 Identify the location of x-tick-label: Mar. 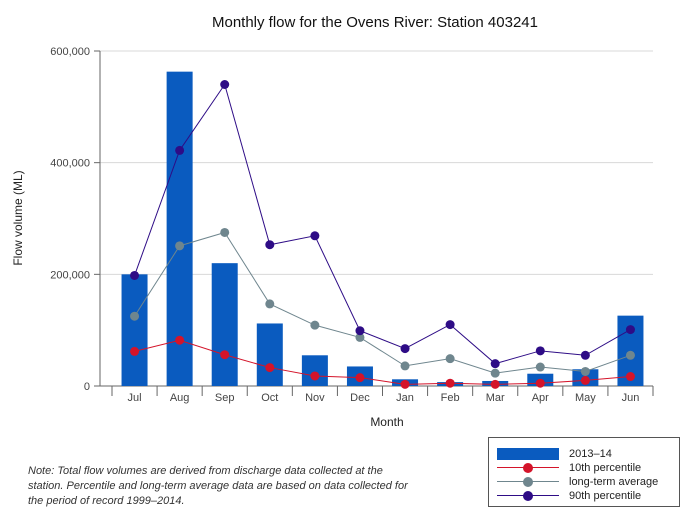
(495, 398).